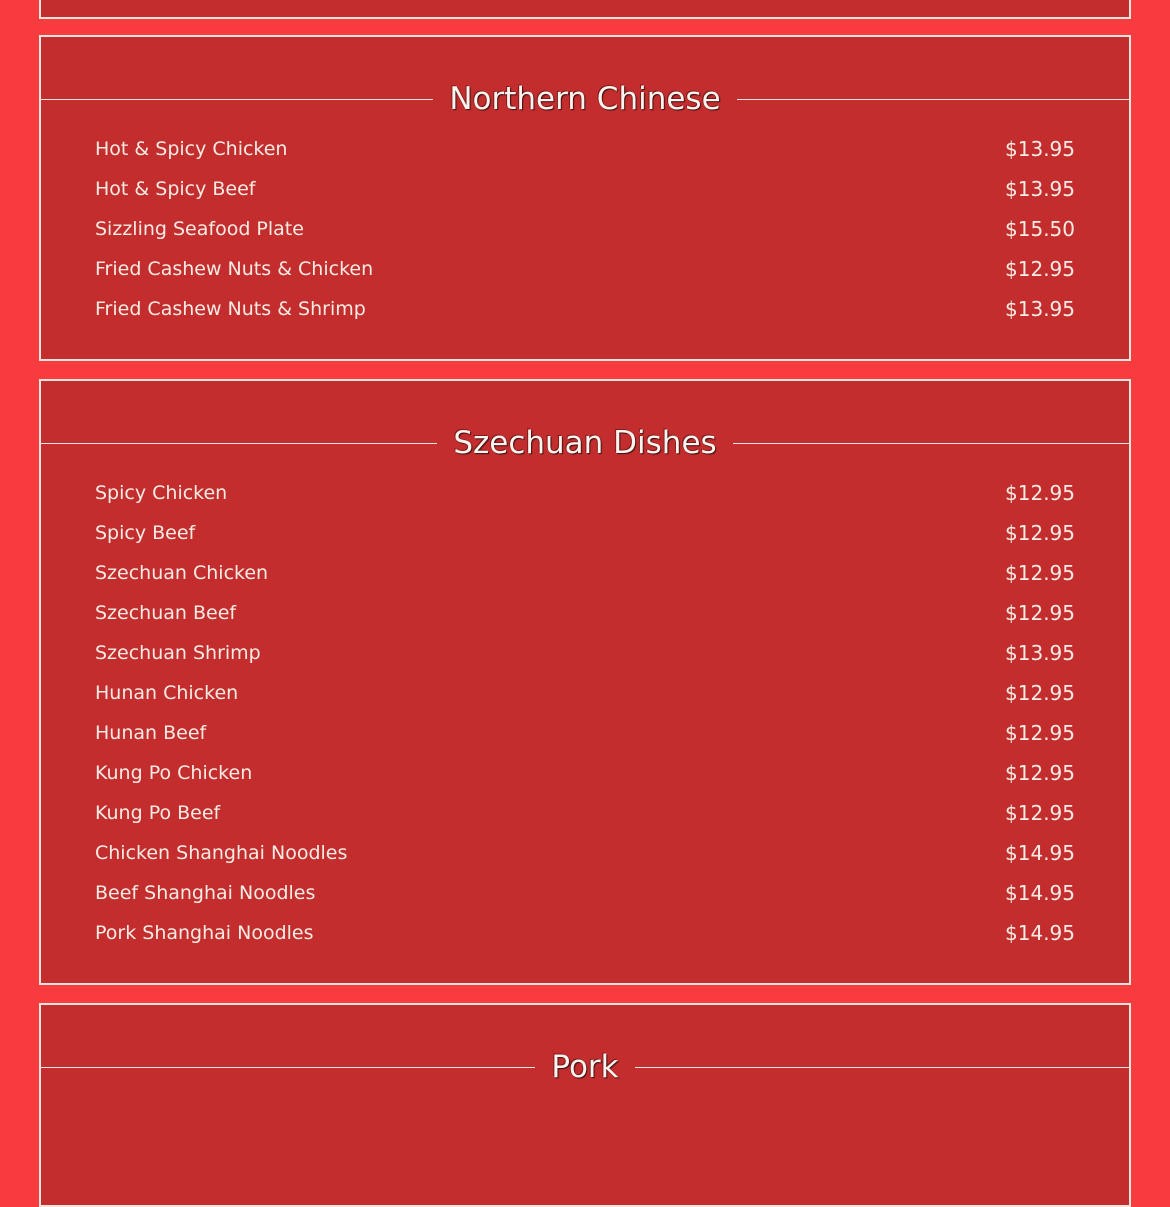 The image size is (1170, 1207). What do you see at coordinates (585, 189) in the screenshot?
I see `menu-item: Hot & Spicy Beef $13.95` at bounding box center [585, 189].